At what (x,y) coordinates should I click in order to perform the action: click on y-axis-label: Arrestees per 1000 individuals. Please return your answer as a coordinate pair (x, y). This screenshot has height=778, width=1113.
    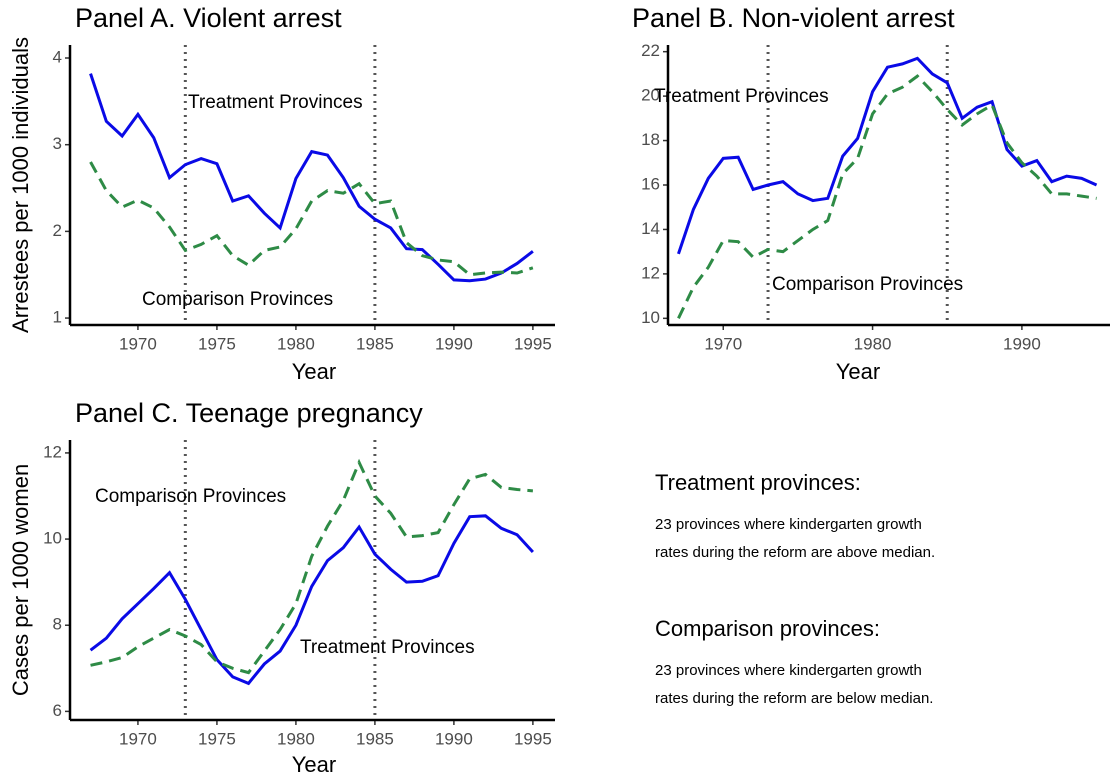
    Looking at the image, I should click on (20, 185).